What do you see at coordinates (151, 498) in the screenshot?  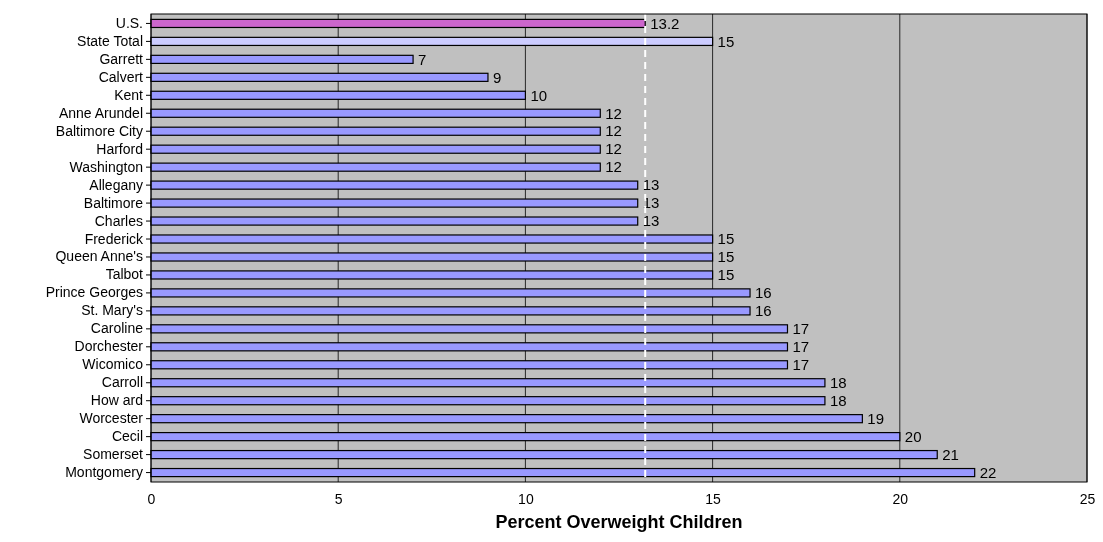 I see `x-tick-label: 0` at bounding box center [151, 498].